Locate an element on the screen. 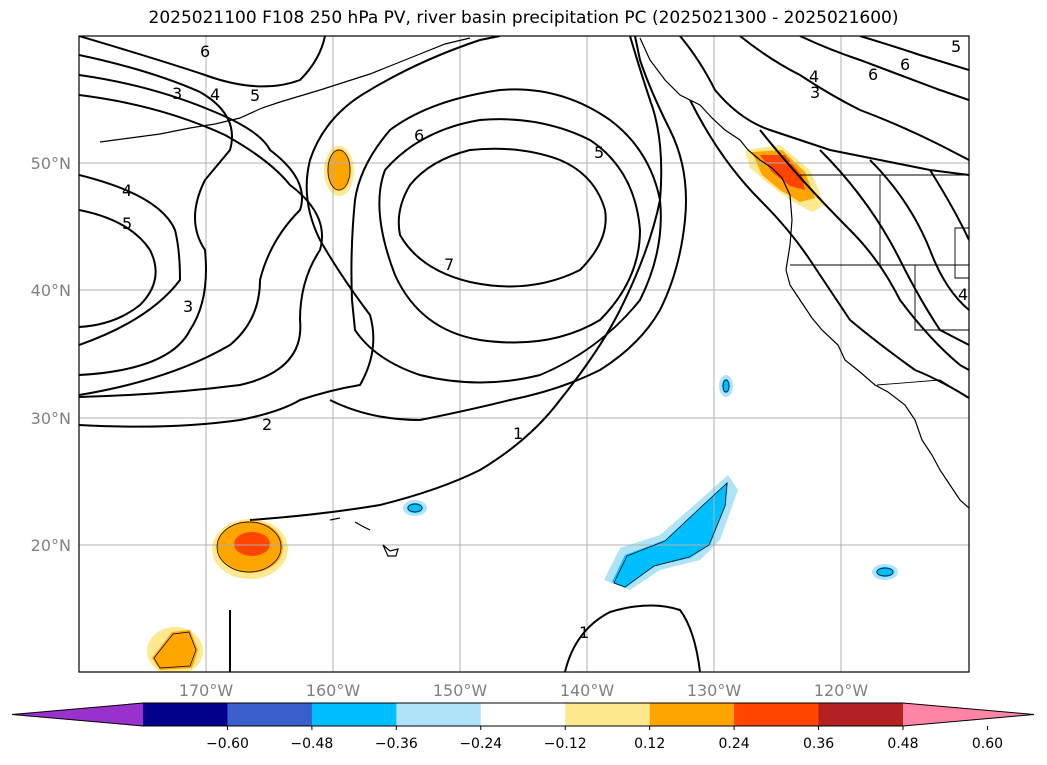  colorbar-tick-label: 0.60 is located at coordinates (987, 744).